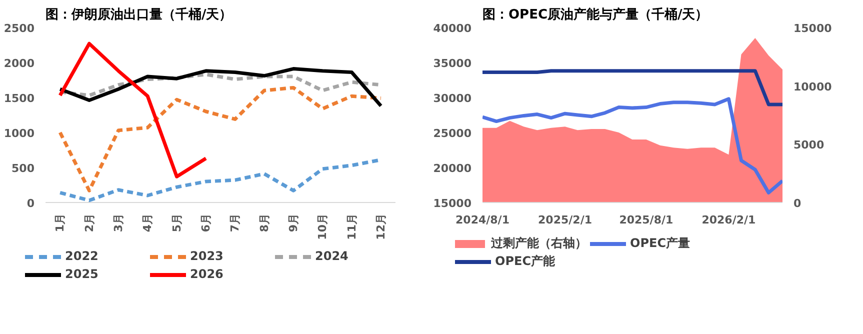 The height and width of the screenshot is (334, 863). Describe the element at coordinates (89, 223) in the screenshot. I see `x-tick-label: 2月` at that location.